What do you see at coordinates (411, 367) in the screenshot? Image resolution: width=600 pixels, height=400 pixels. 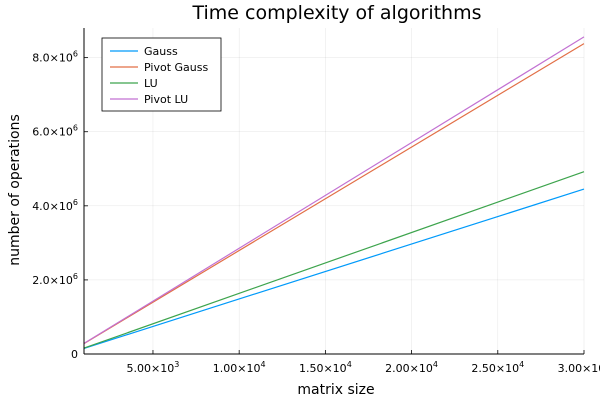 I see `x-tick-label: 2.00×104` at bounding box center [411, 367].